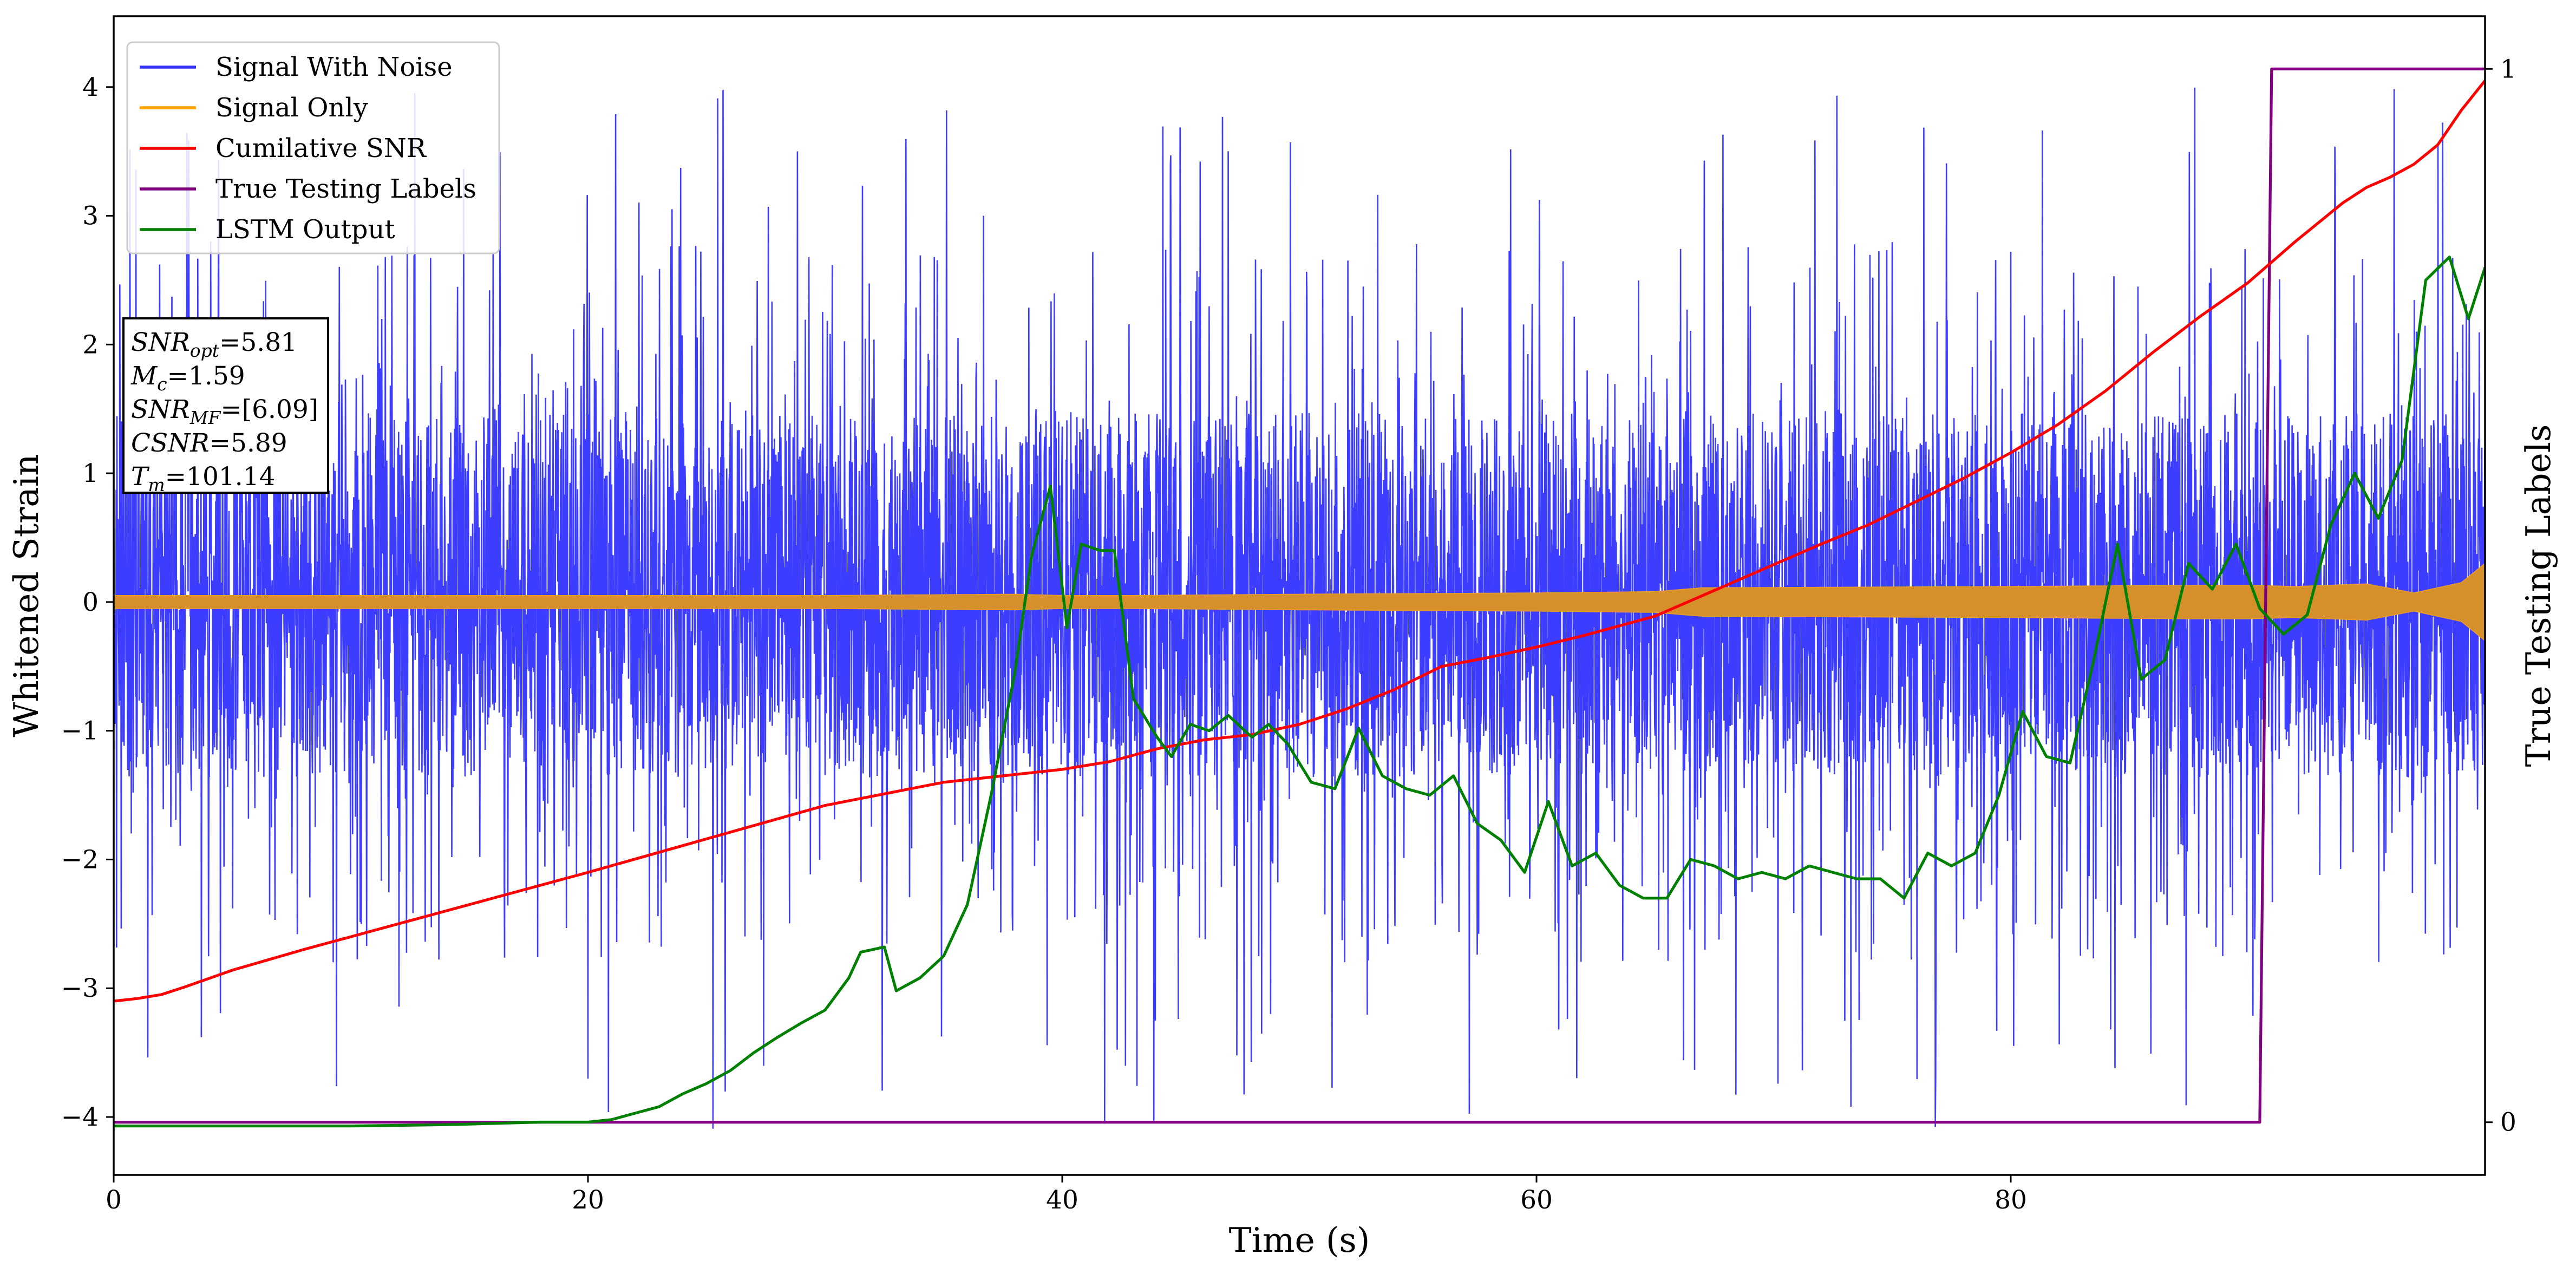 The width and height of the screenshot is (2576, 1274). What do you see at coordinates (90, 473) in the screenshot?
I see `y-tick-label: 1` at bounding box center [90, 473].